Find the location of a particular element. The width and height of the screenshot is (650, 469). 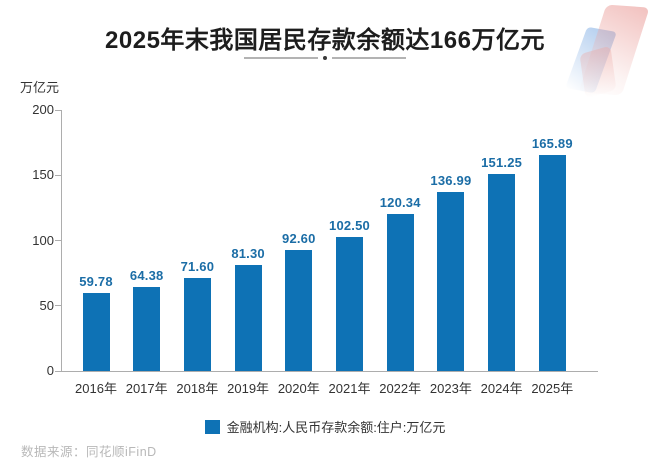

x-axis-tick-label: 2018年 is located at coordinates (197, 388).